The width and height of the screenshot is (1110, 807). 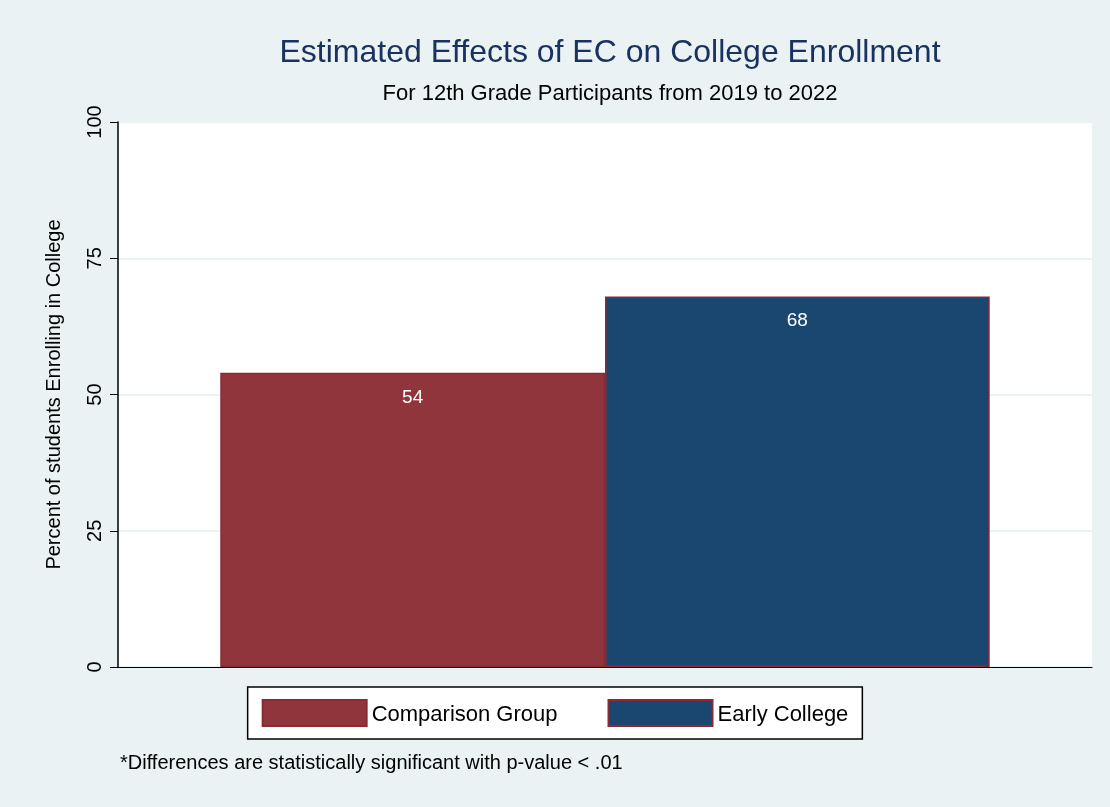 What do you see at coordinates (94, 122) in the screenshot?
I see `y-tick-label: 100` at bounding box center [94, 122].